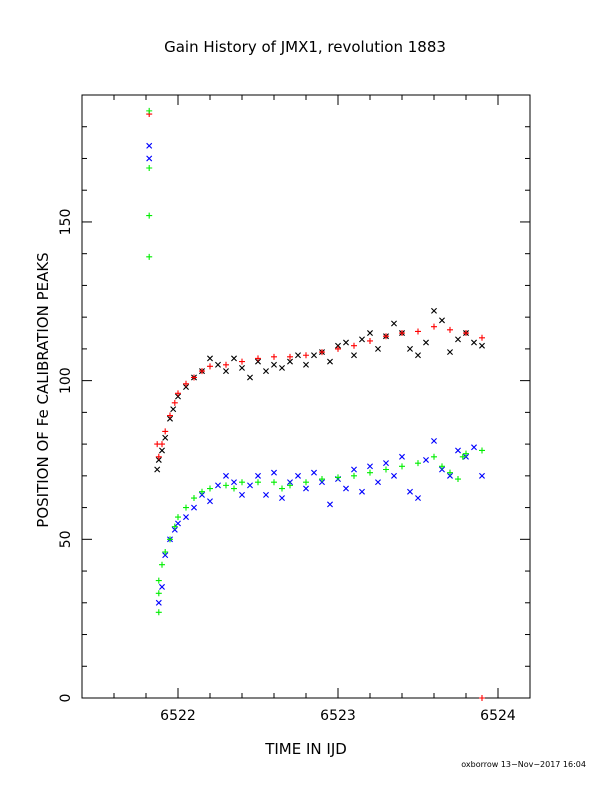 This screenshot has width=612, height=792. I want to click on y-tick-label: 100, so click(66, 380).